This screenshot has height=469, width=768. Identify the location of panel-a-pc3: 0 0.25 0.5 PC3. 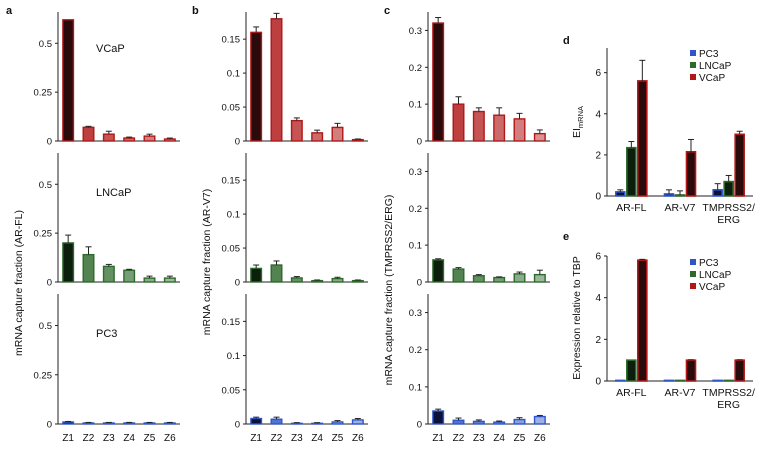
(107, 362).